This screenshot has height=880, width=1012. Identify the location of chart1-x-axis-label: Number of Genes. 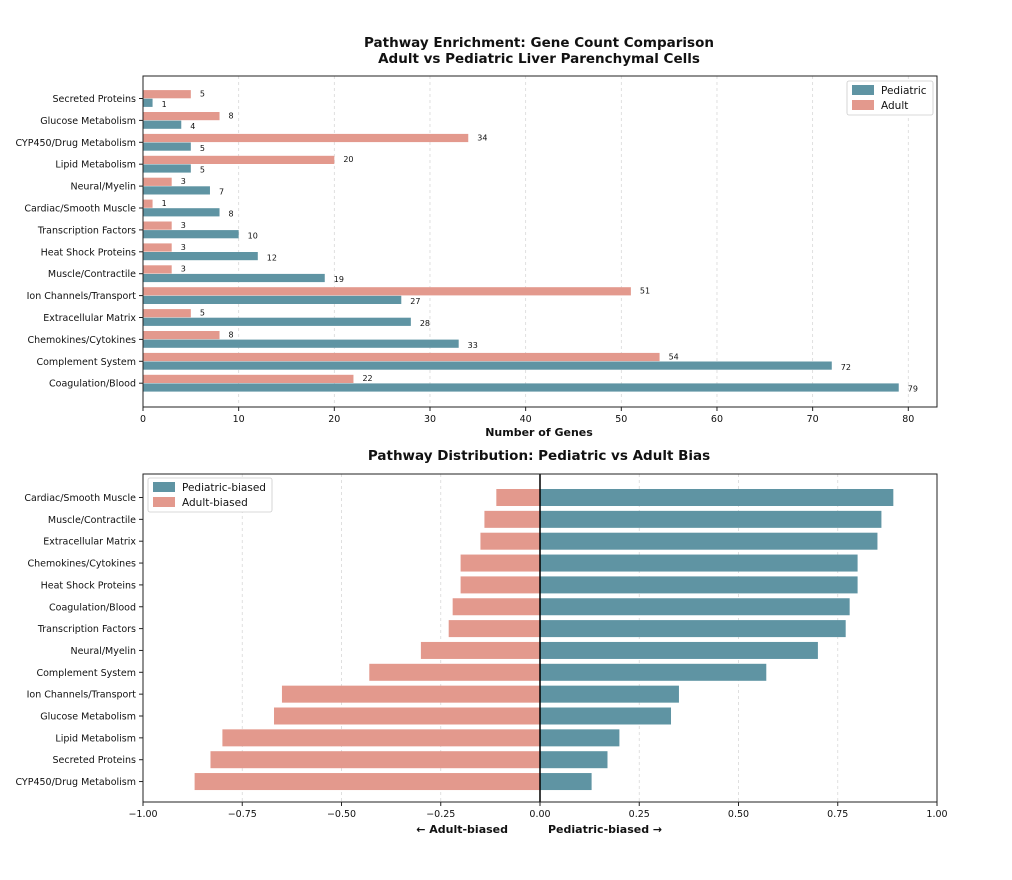
(539, 432).